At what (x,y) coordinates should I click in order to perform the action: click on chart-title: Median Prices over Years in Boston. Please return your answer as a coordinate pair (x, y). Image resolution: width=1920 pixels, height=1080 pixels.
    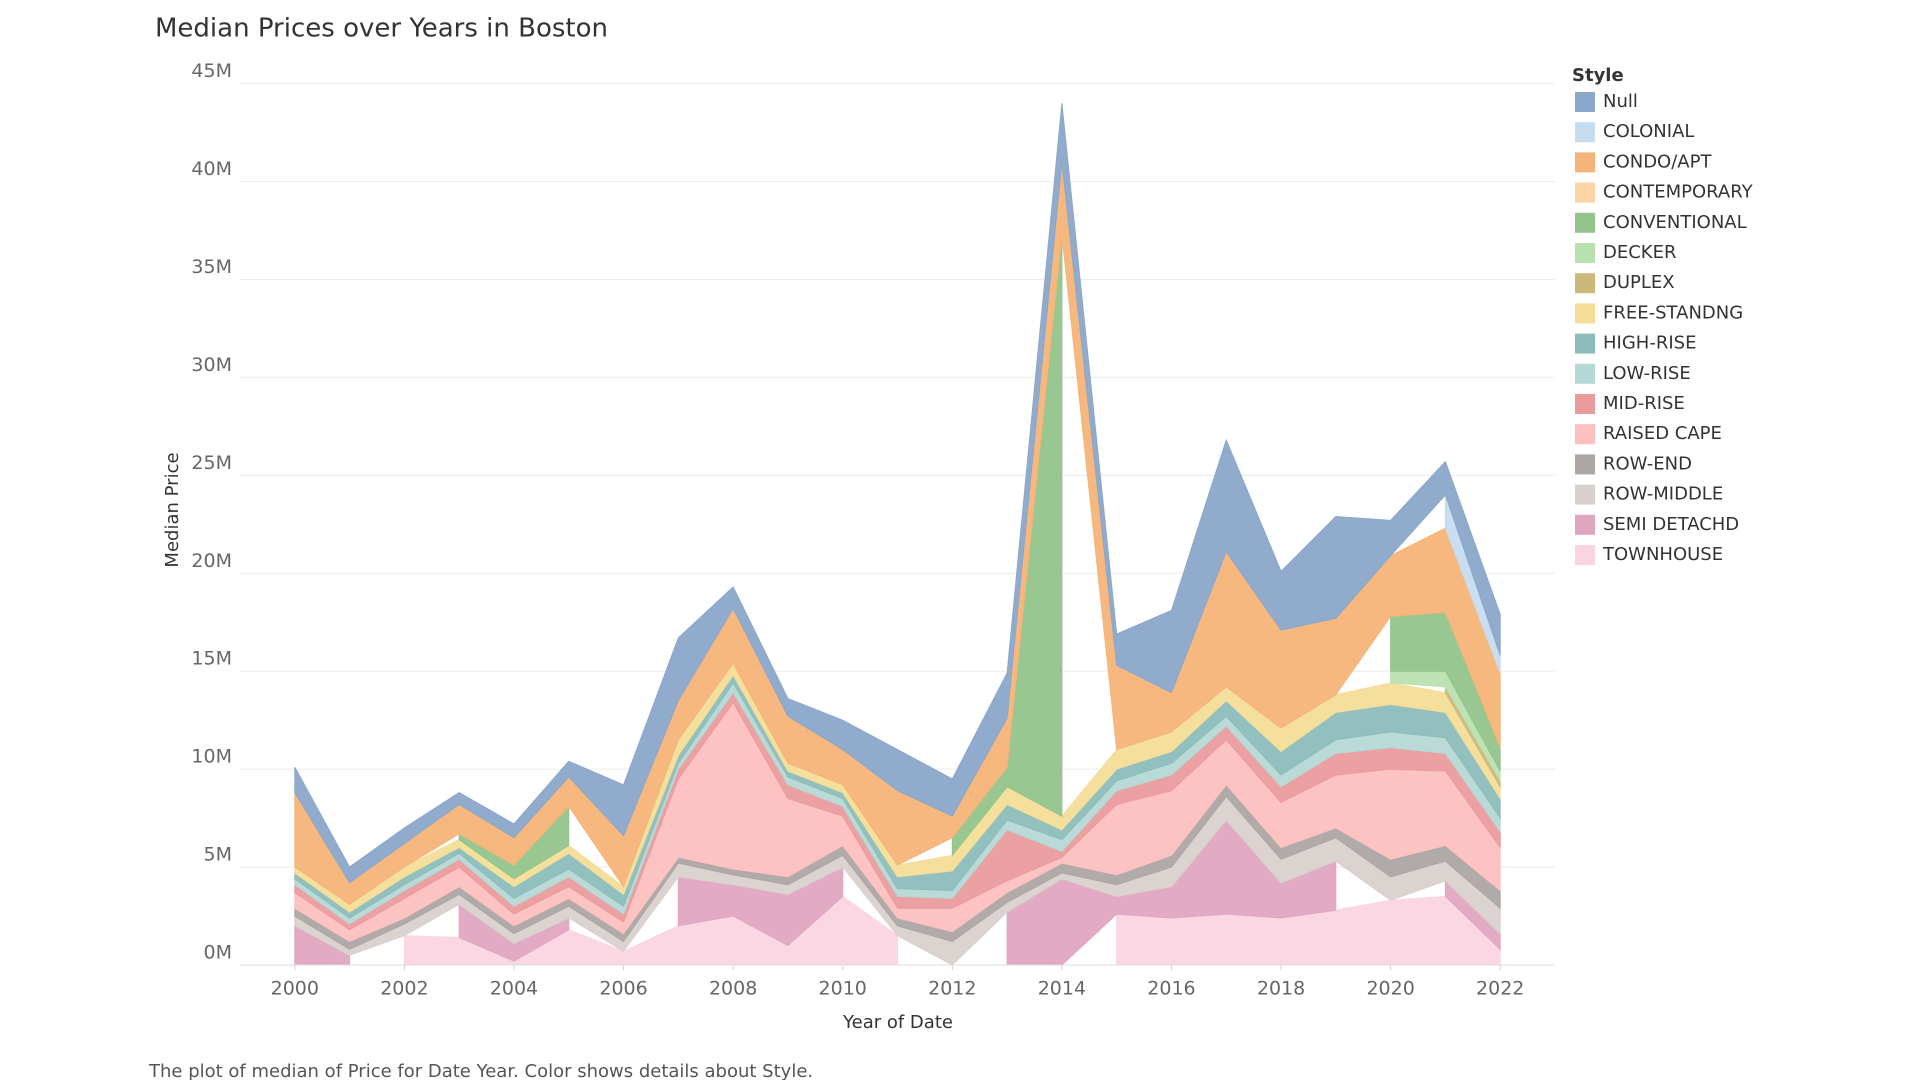
    Looking at the image, I should click on (381, 29).